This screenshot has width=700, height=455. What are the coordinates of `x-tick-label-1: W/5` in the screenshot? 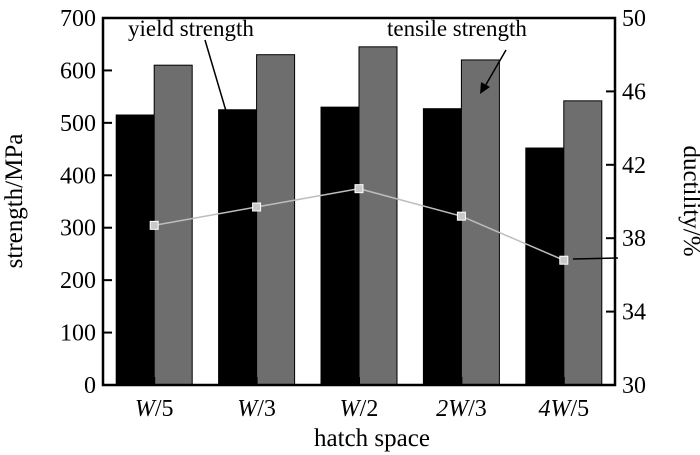 It's located at (154, 409).